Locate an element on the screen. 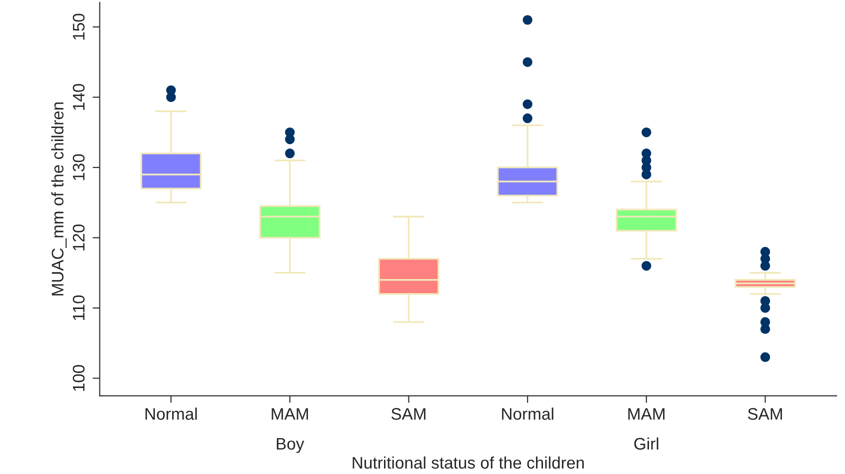  text: Boy is located at coordinates (290, 445).